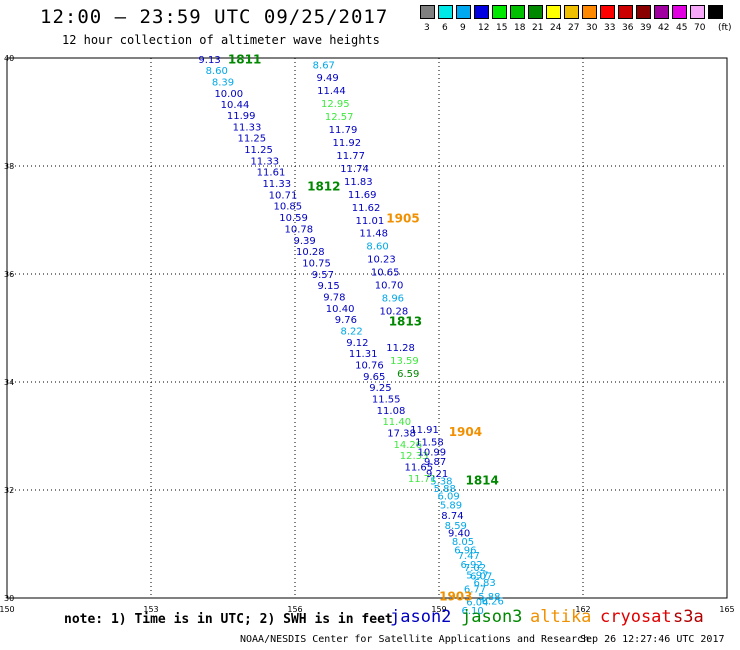 The width and height of the screenshot is (740, 650). What do you see at coordinates (235, 105) in the screenshot?
I see `wave-height-value: 10.44` at bounding box center [235, 105].